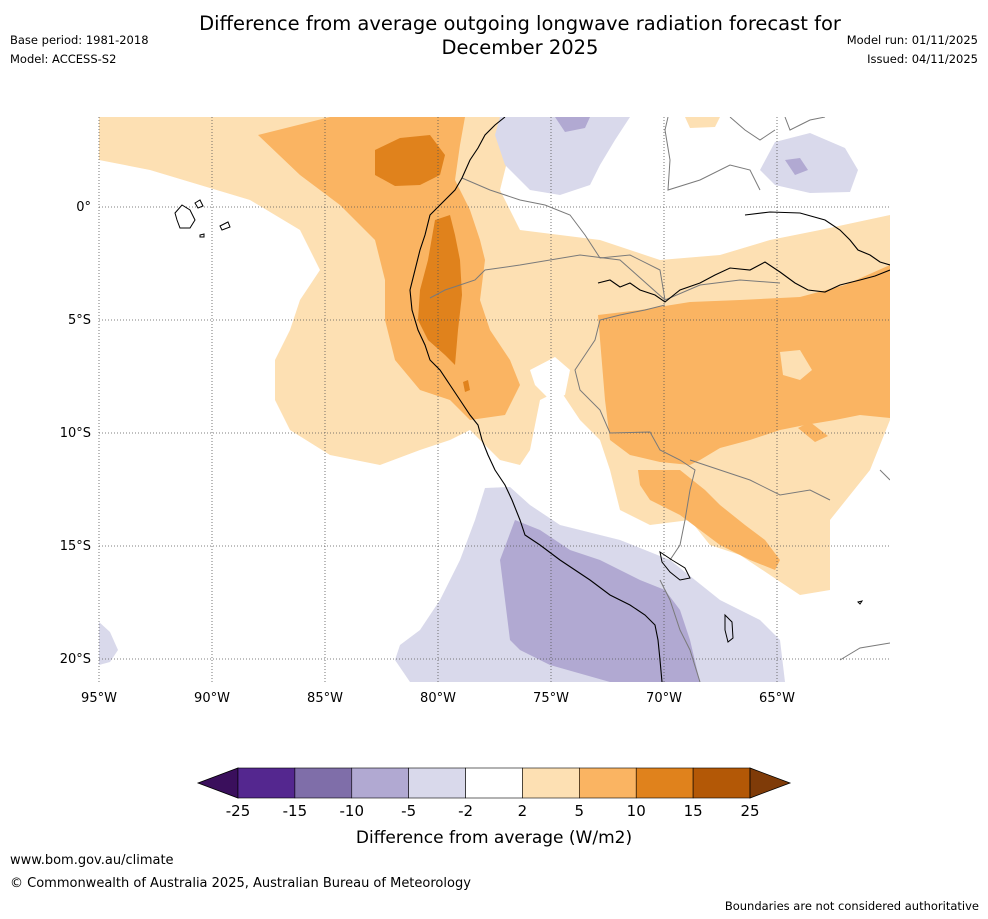 Image resolution: width=988 pixels, height=919 pixels. What do you see at coordinates (777, 698) in the screenshot?
I see `lon-label: 65°W` at bounding box center [777, 698].